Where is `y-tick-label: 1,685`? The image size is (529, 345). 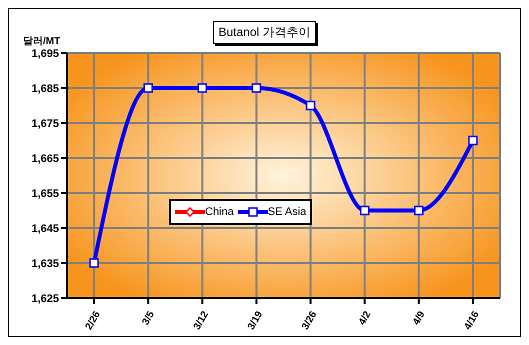
y-tick-label: 1,685 is located at coordinates (45, 88).